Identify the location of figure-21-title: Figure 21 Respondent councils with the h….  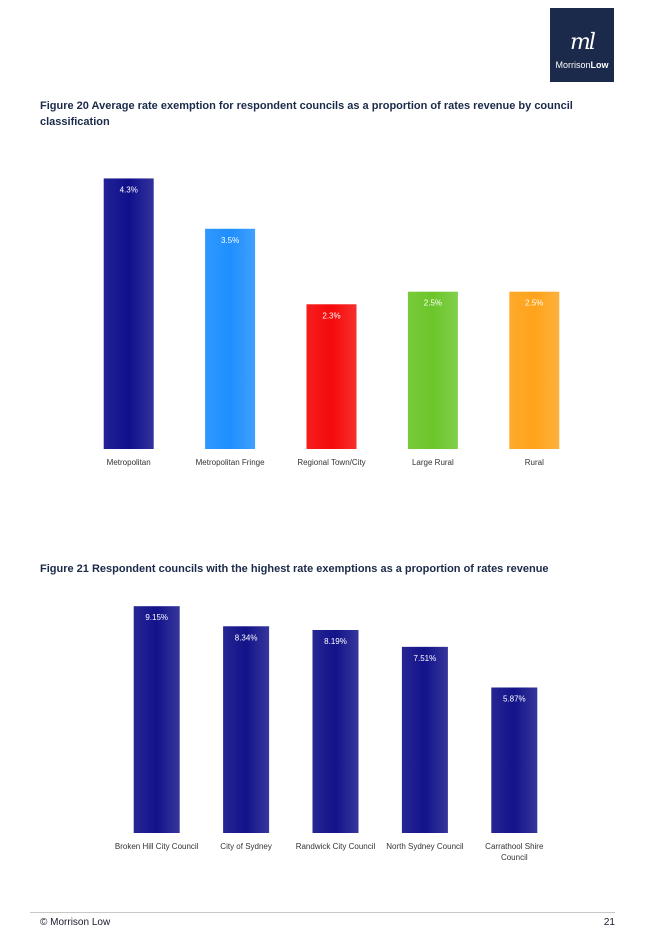
(294, 569).